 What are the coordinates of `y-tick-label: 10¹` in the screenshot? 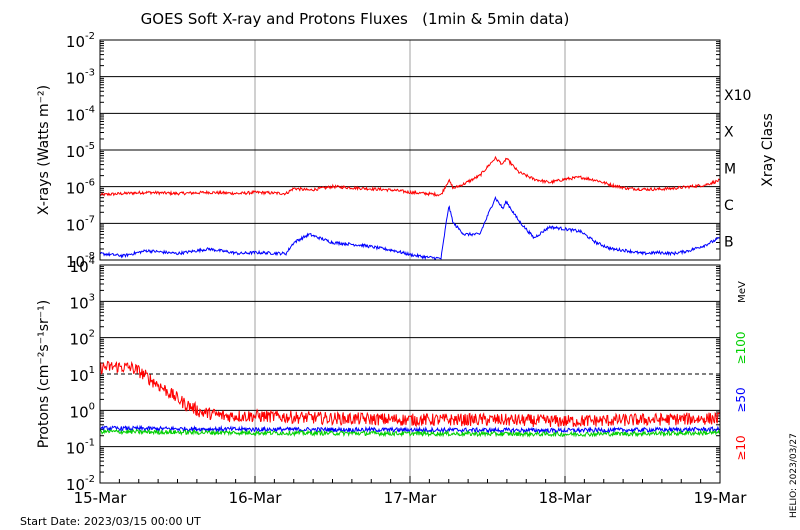 It's located at (82, 375).